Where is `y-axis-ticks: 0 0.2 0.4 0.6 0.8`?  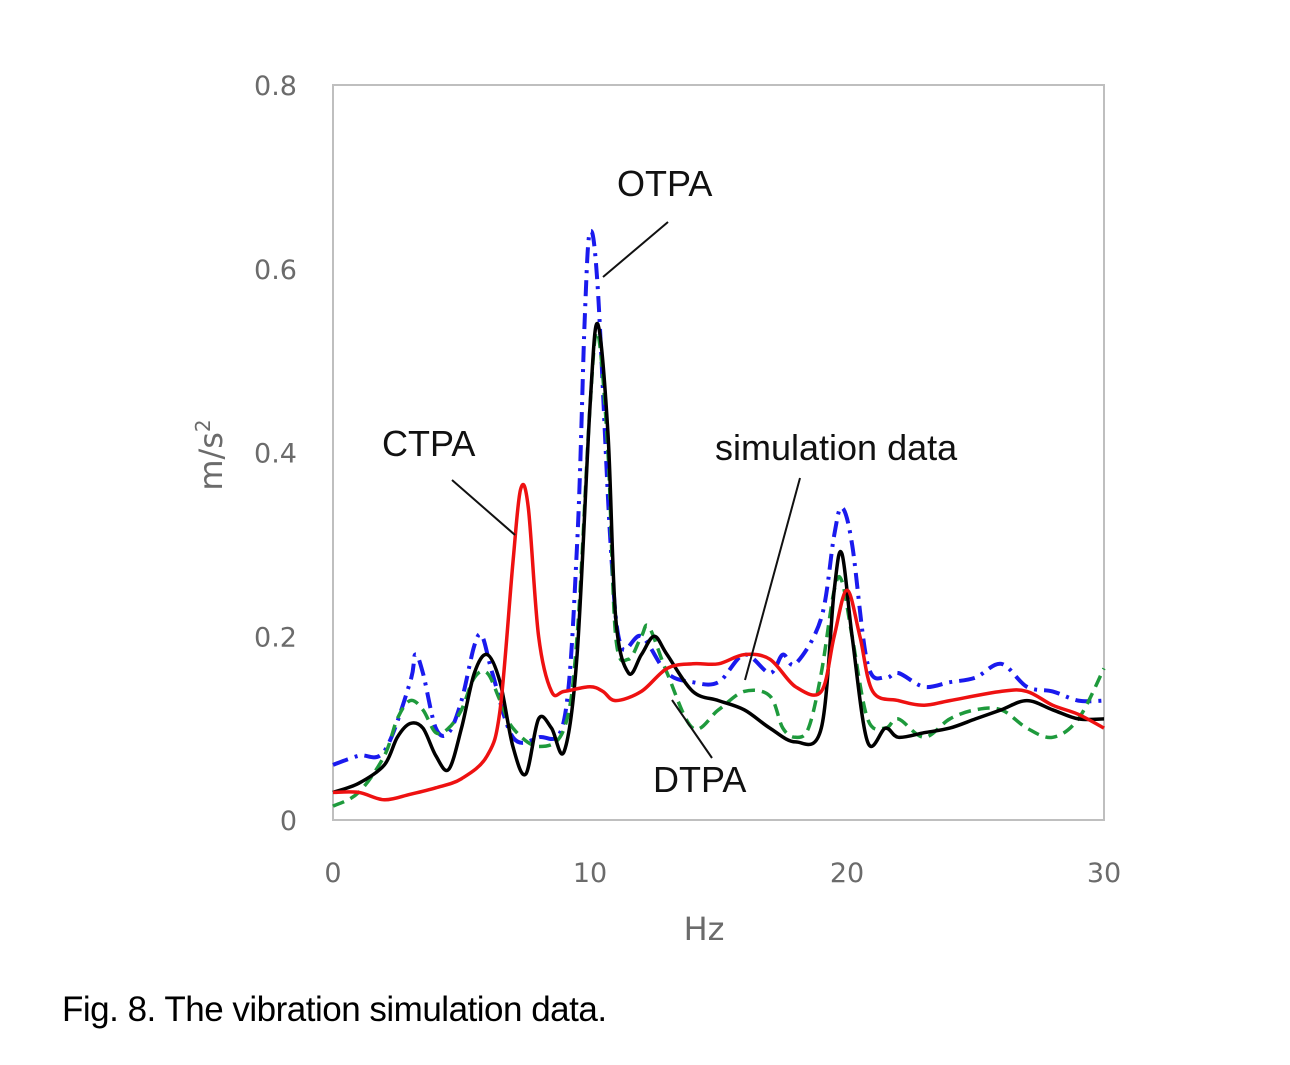
y-axis-ticks: 0 0.2 0.4 0.6 0.8 is located at coordinates (275, 454).